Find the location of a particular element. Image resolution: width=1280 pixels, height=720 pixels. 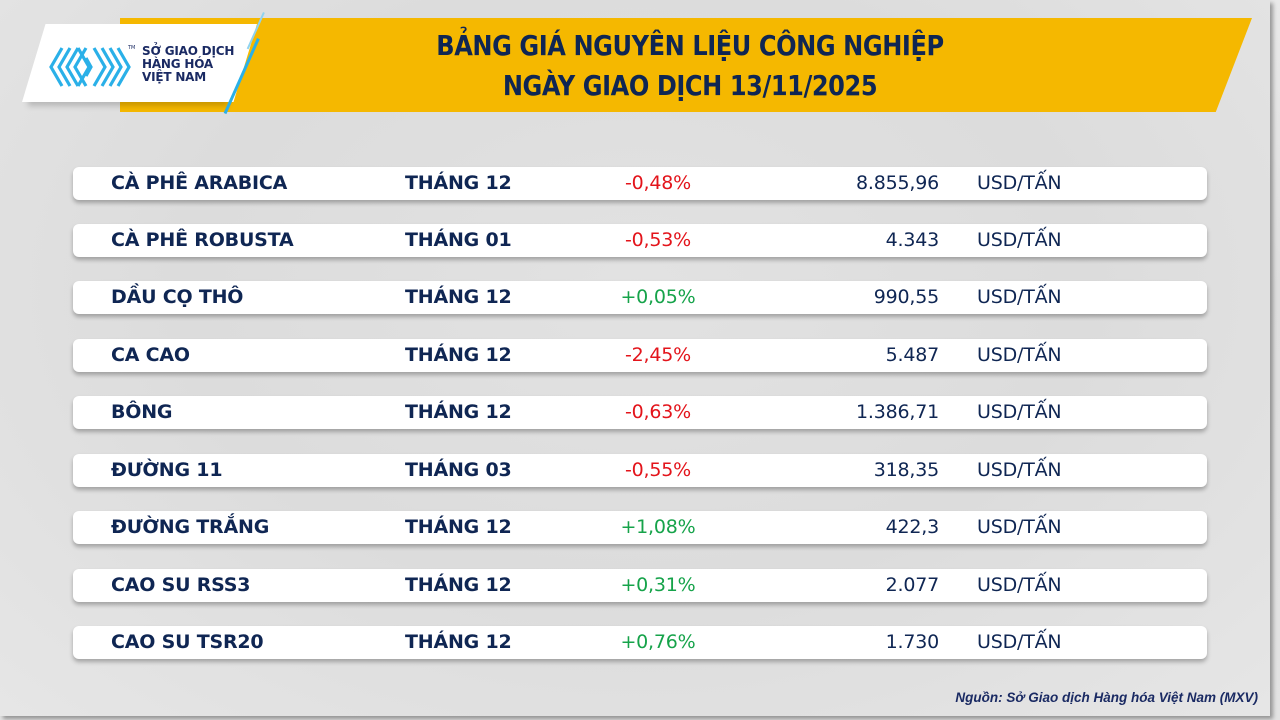

price: 1.386,71 is located at coordinates (897, 412).